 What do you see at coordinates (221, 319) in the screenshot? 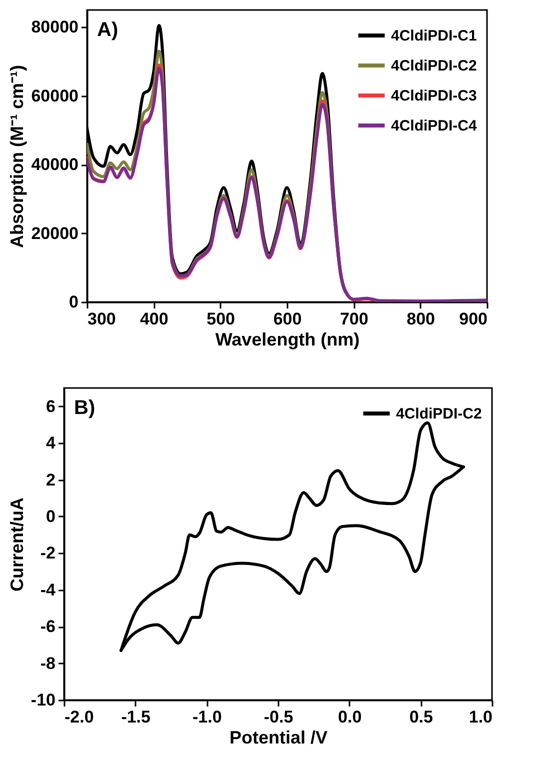
I see `x-tick-label: 500` at bounding box center [221, 319].